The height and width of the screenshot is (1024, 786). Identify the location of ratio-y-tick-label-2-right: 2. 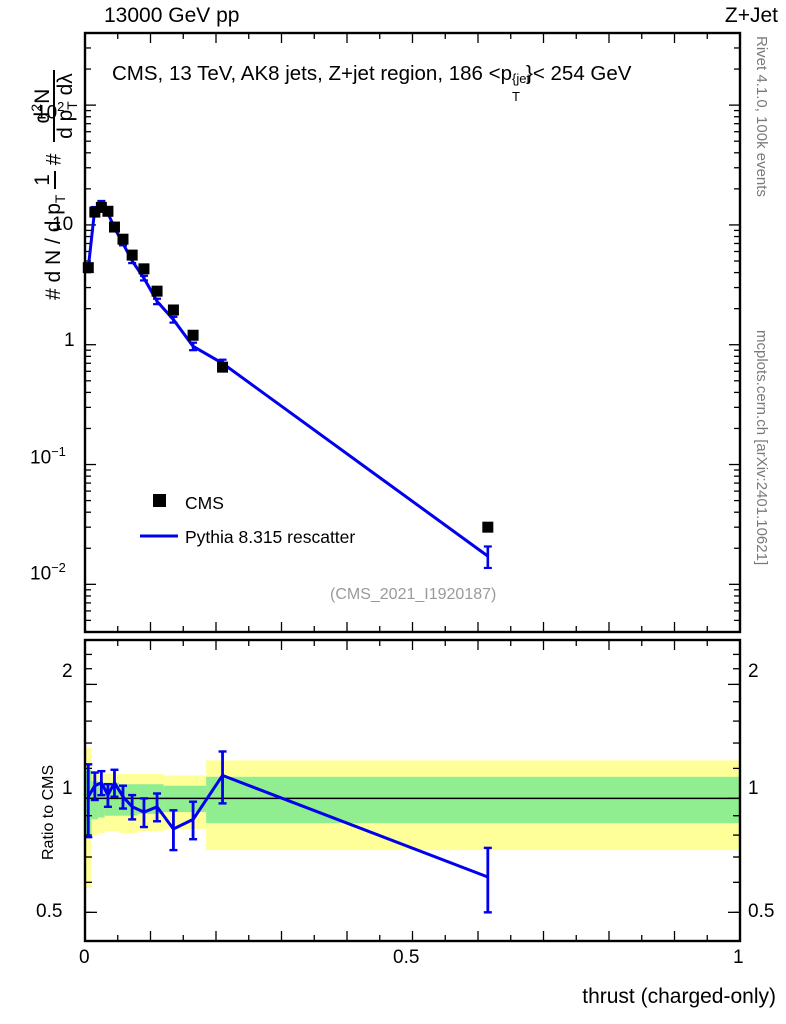
(753, 671).